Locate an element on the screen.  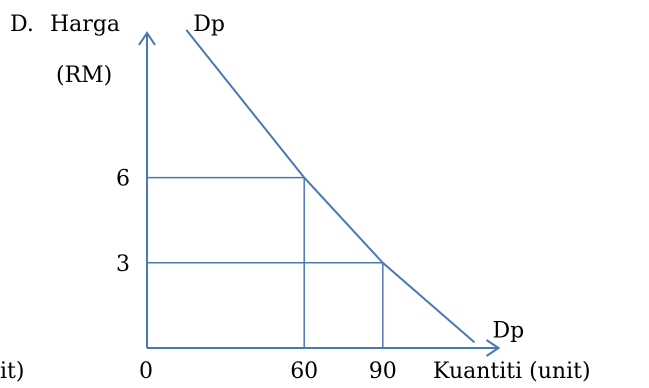
y-axis-label: Harga is located at coordinates (85, 24).